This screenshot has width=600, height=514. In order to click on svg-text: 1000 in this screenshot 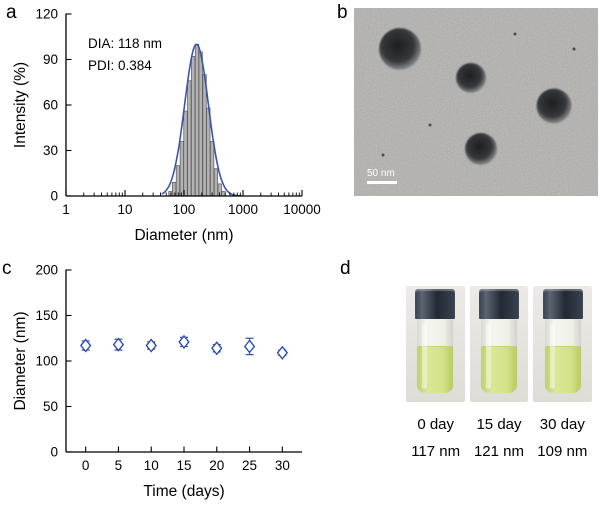, I will do `click(243, 209)`.